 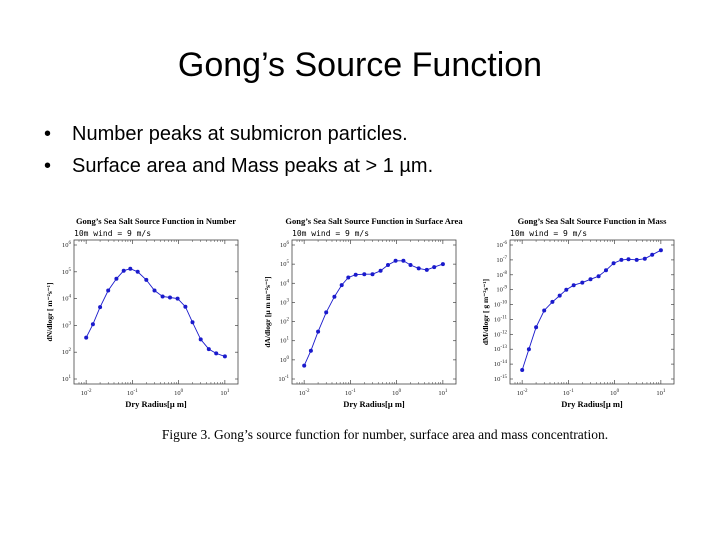 I want to click on y-axis-label: dM/dlogr [ g m⁻²s⁻¹], so click(x=485, y=312).